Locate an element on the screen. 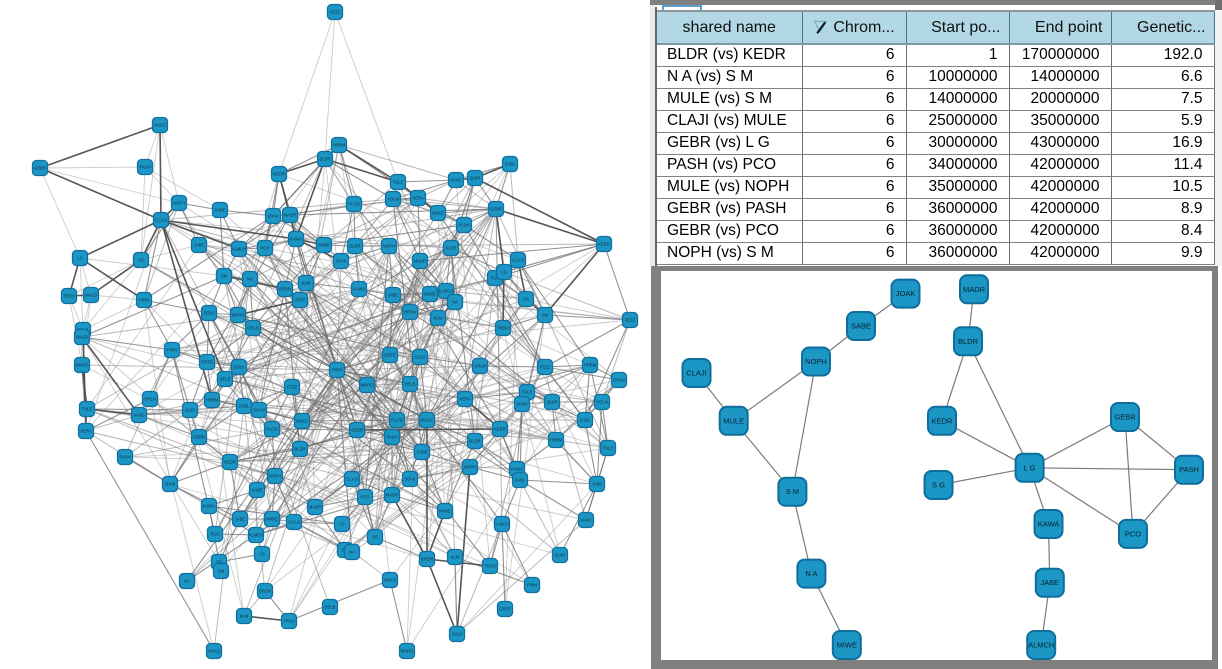  svg-text: JABE is located at coordinates (240, 519).